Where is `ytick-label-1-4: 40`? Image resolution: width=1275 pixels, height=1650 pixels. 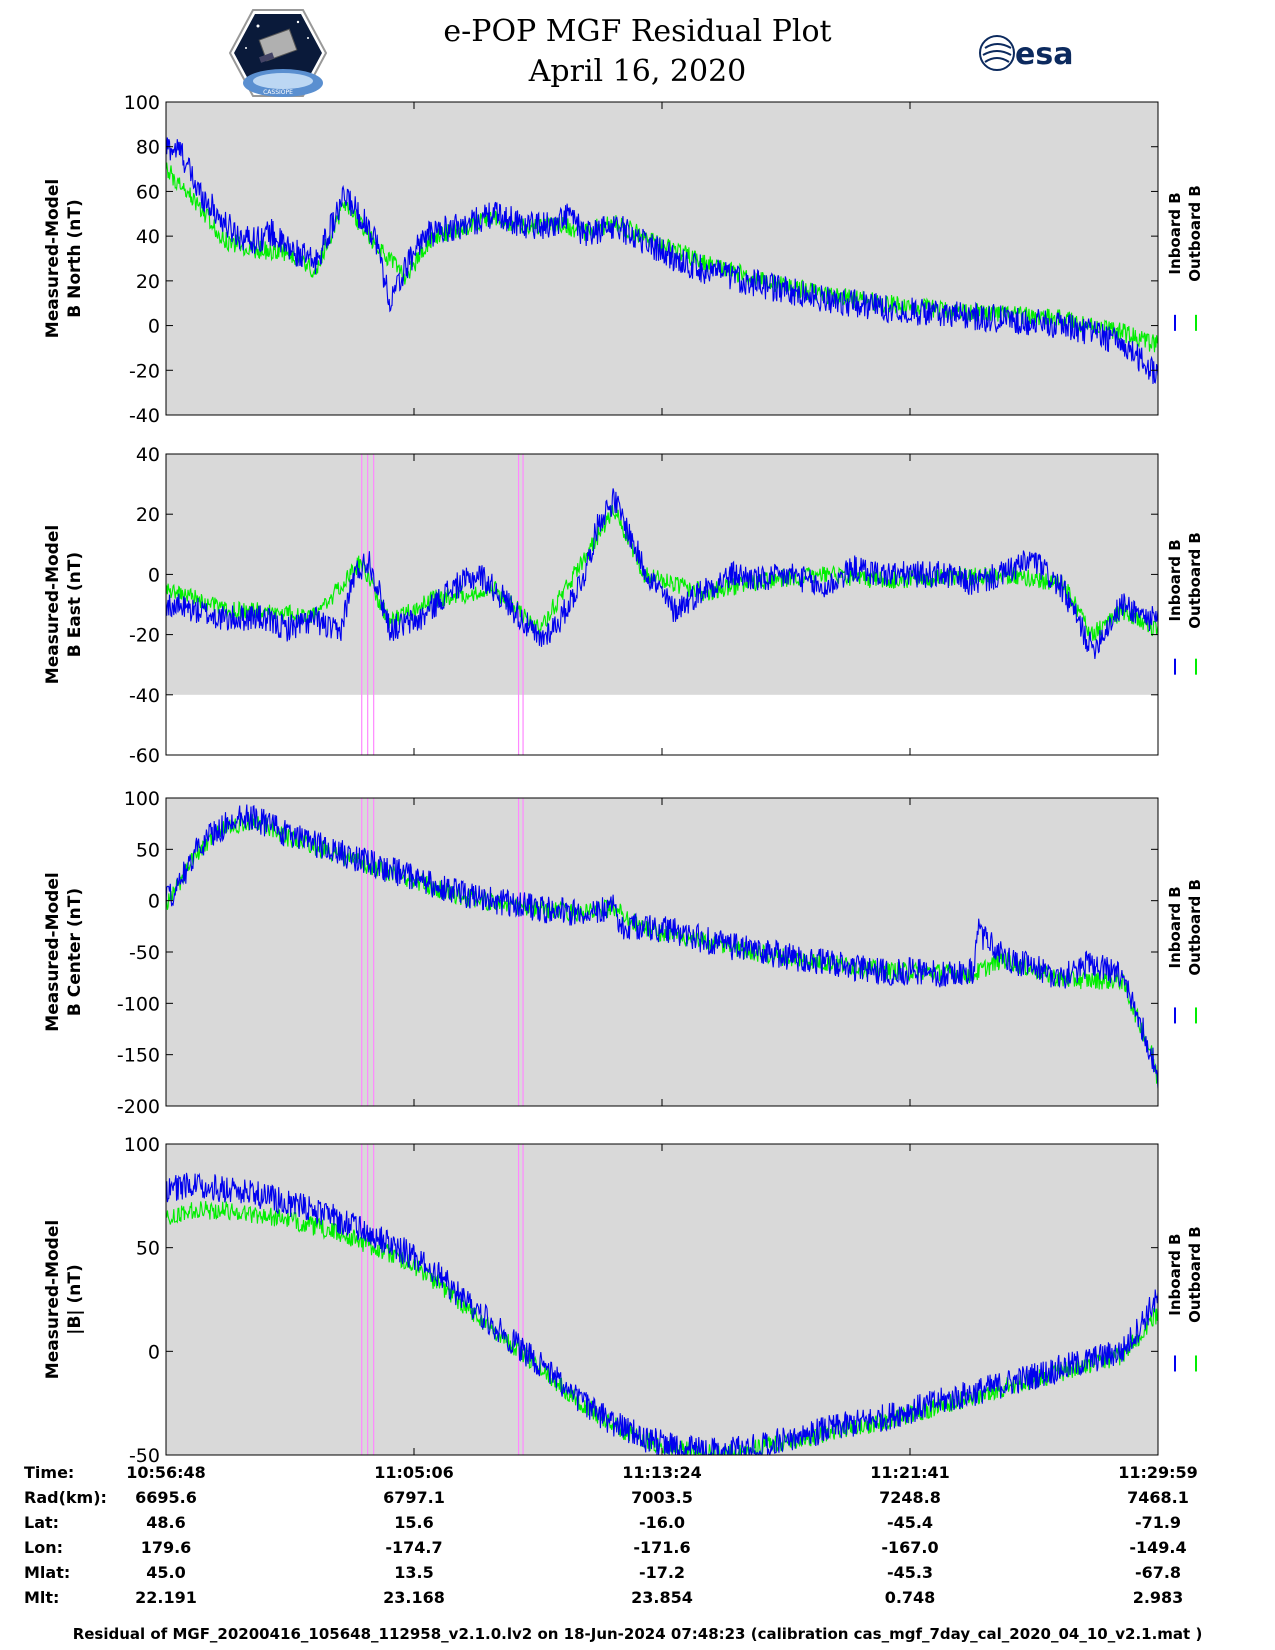
ytick-label-1-4: 40 is located at coordinates (148, 237).